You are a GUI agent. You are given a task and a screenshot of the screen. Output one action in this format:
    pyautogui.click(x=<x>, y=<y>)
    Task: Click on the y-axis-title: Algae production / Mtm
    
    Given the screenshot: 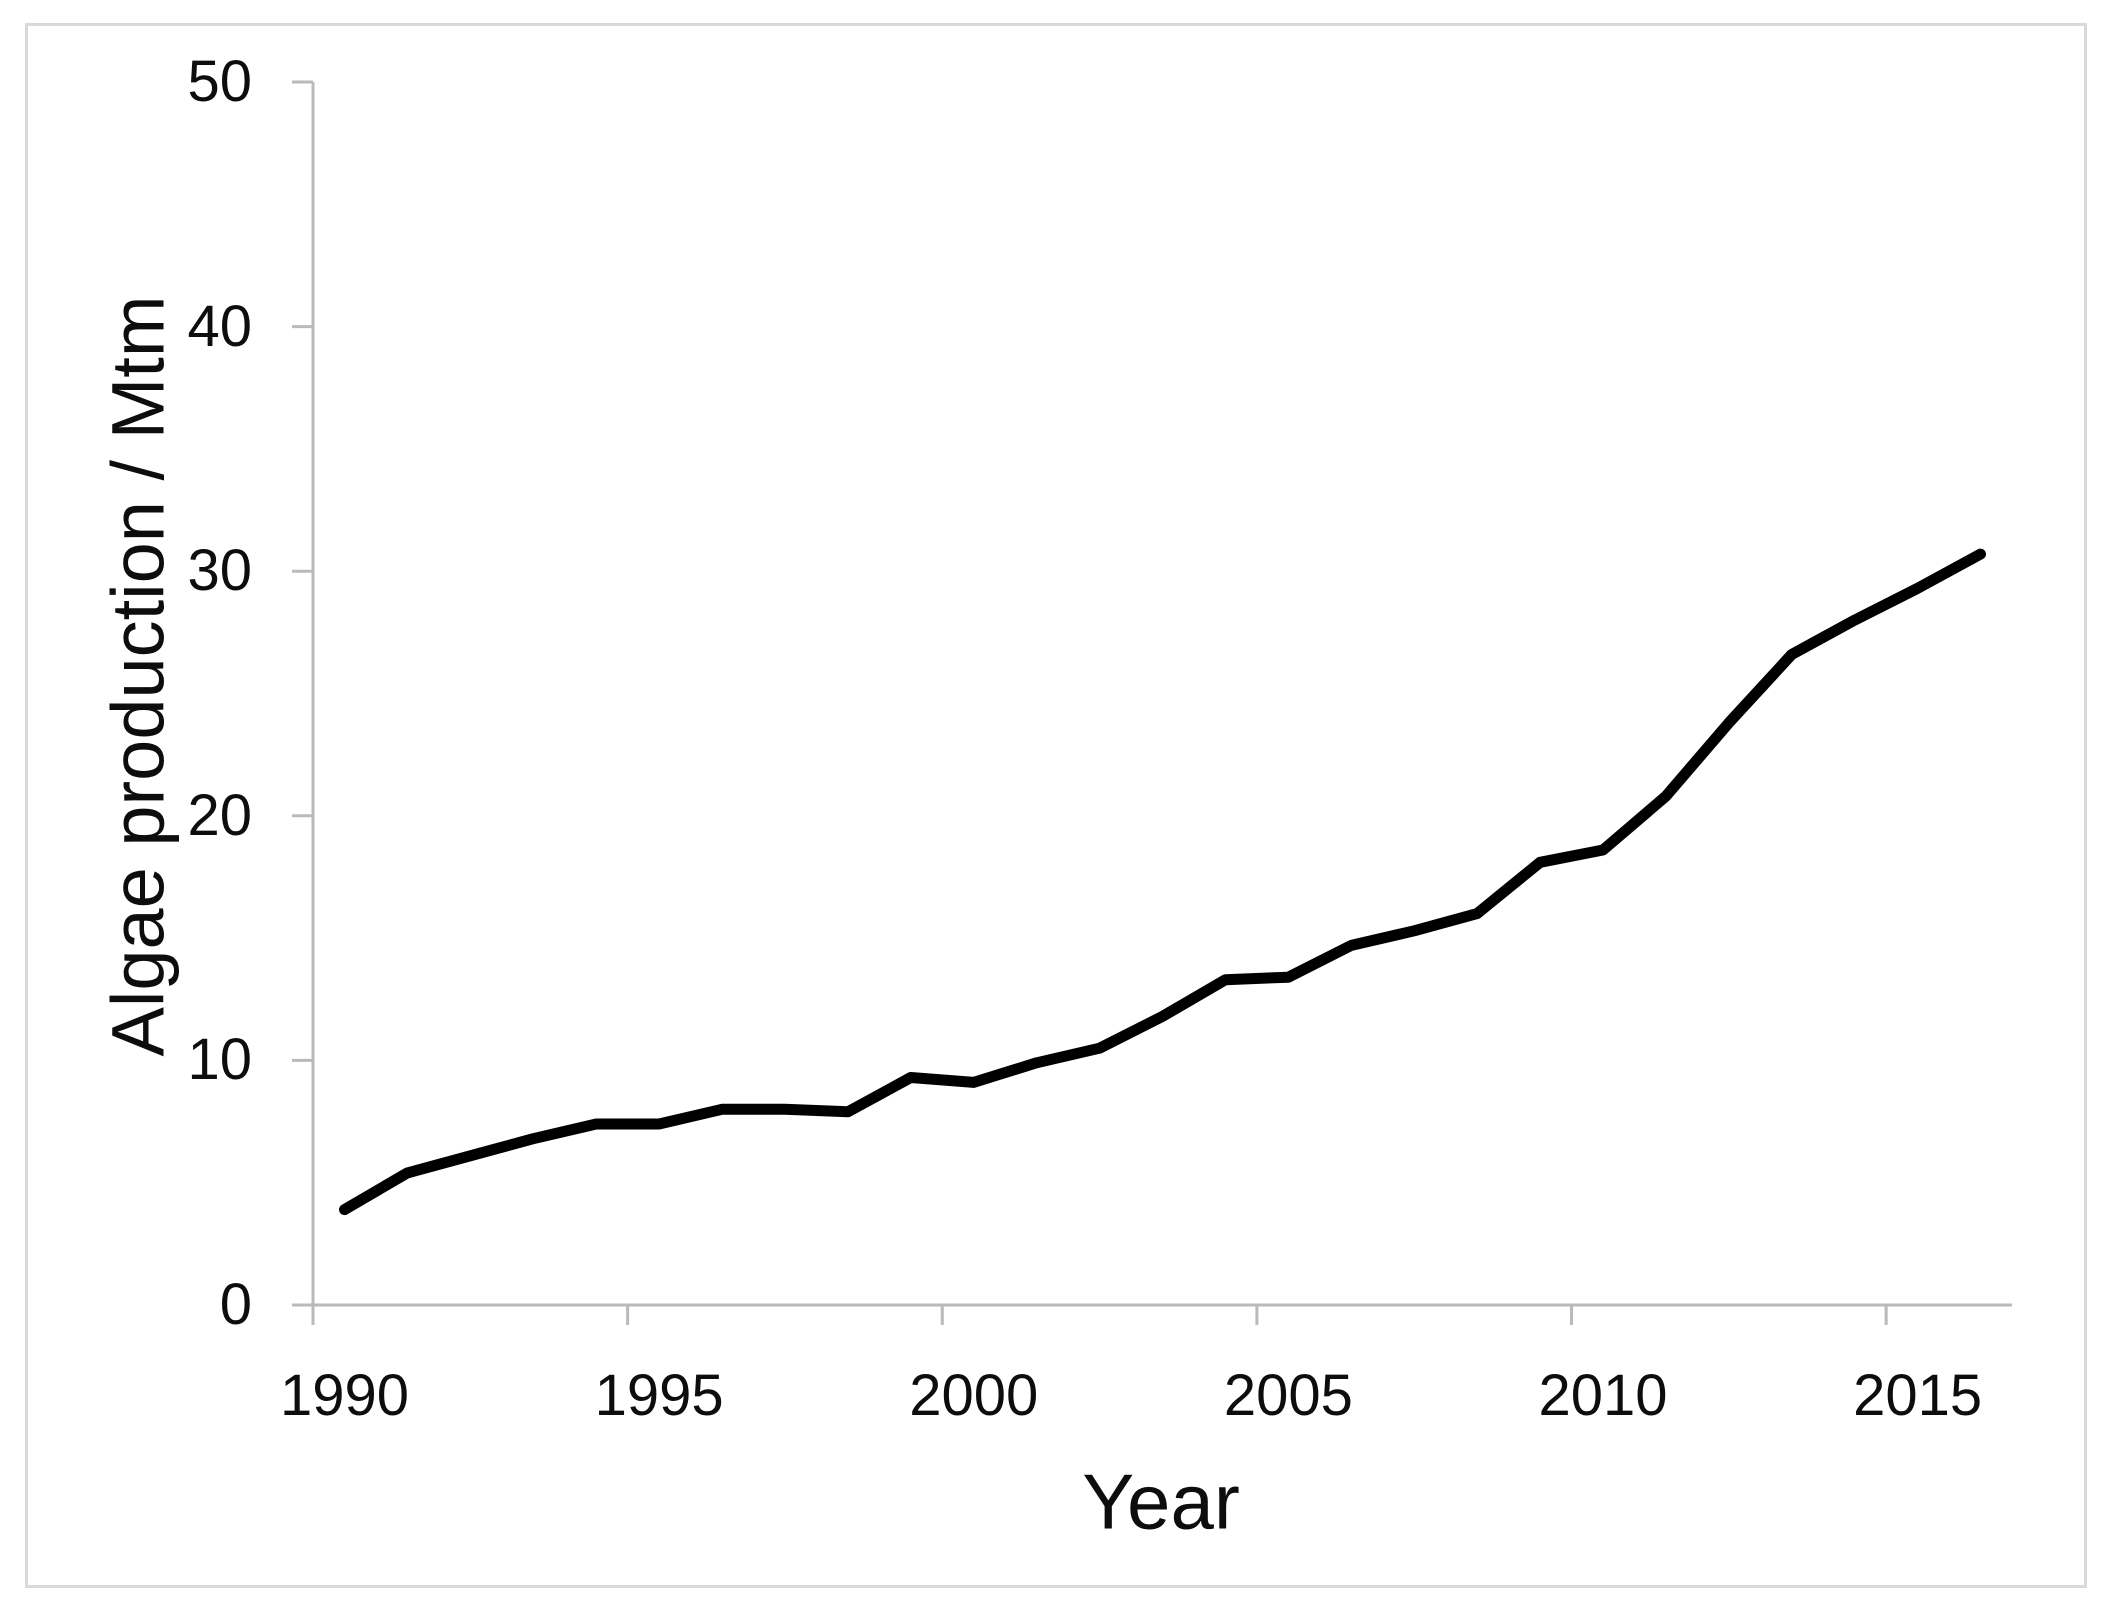 What is the action you would take?
    pyautogui.click(x=138, y=676)
    